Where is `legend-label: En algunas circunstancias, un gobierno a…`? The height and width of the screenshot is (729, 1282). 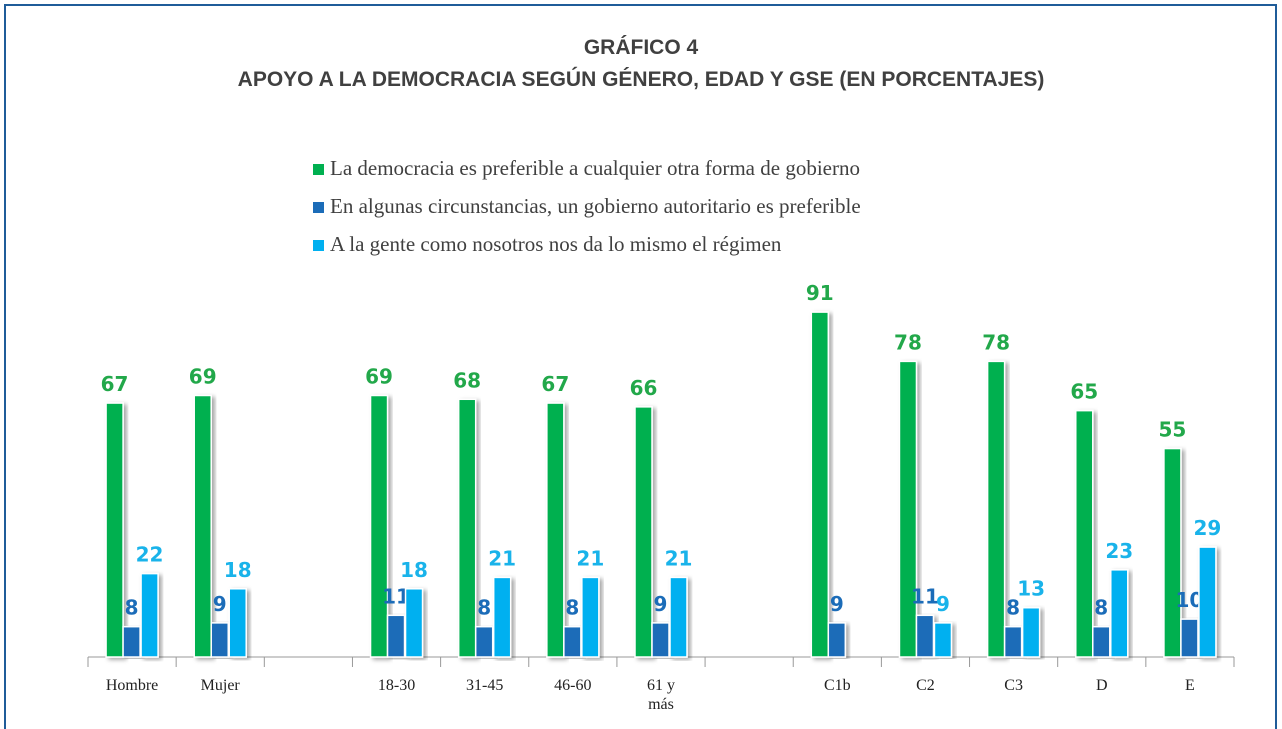 legend-label: En algunas circunstancias, un gobierno a… is located at coordinates (595, 206).